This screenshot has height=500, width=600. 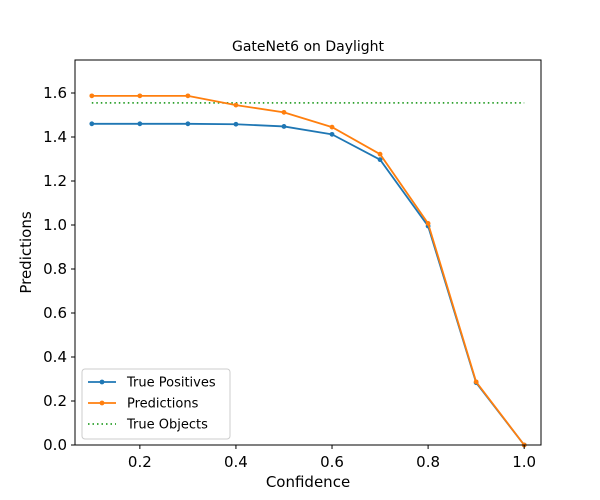 I want to click on x-axis-ticks: 0.2 0.4 0.6 0.8 1.0, so click(x=332, y=458).